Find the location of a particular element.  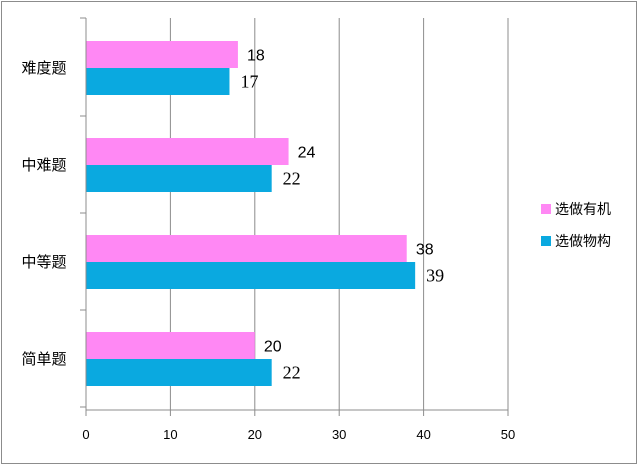

data-label: 20 is located at coordinates (273, 347).